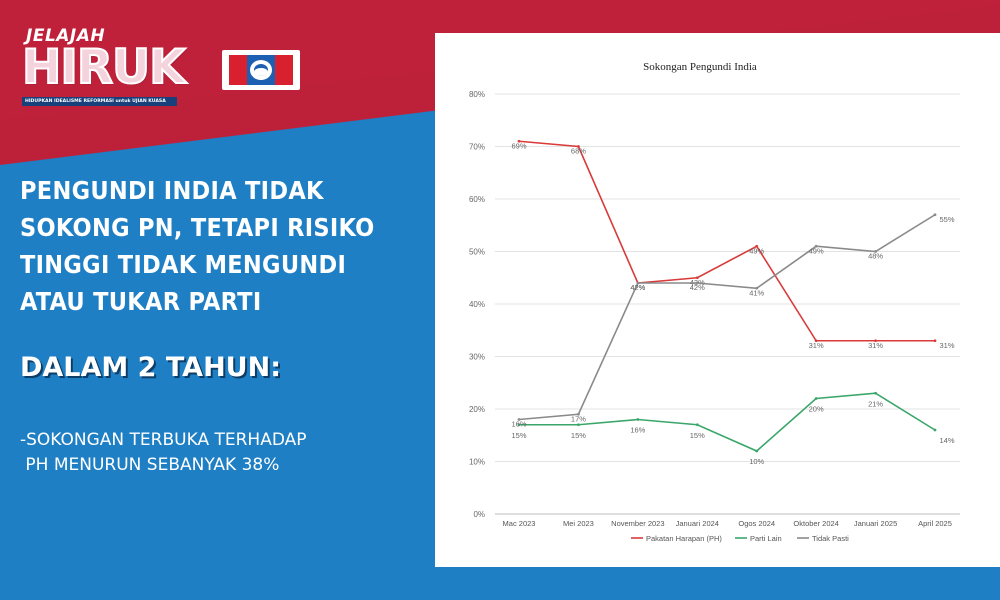 Image resolution: width=1000 pixels, height=600 pixels. I want to click on headline-line: ATAU TUKAR PARTI, so click(141, 301).